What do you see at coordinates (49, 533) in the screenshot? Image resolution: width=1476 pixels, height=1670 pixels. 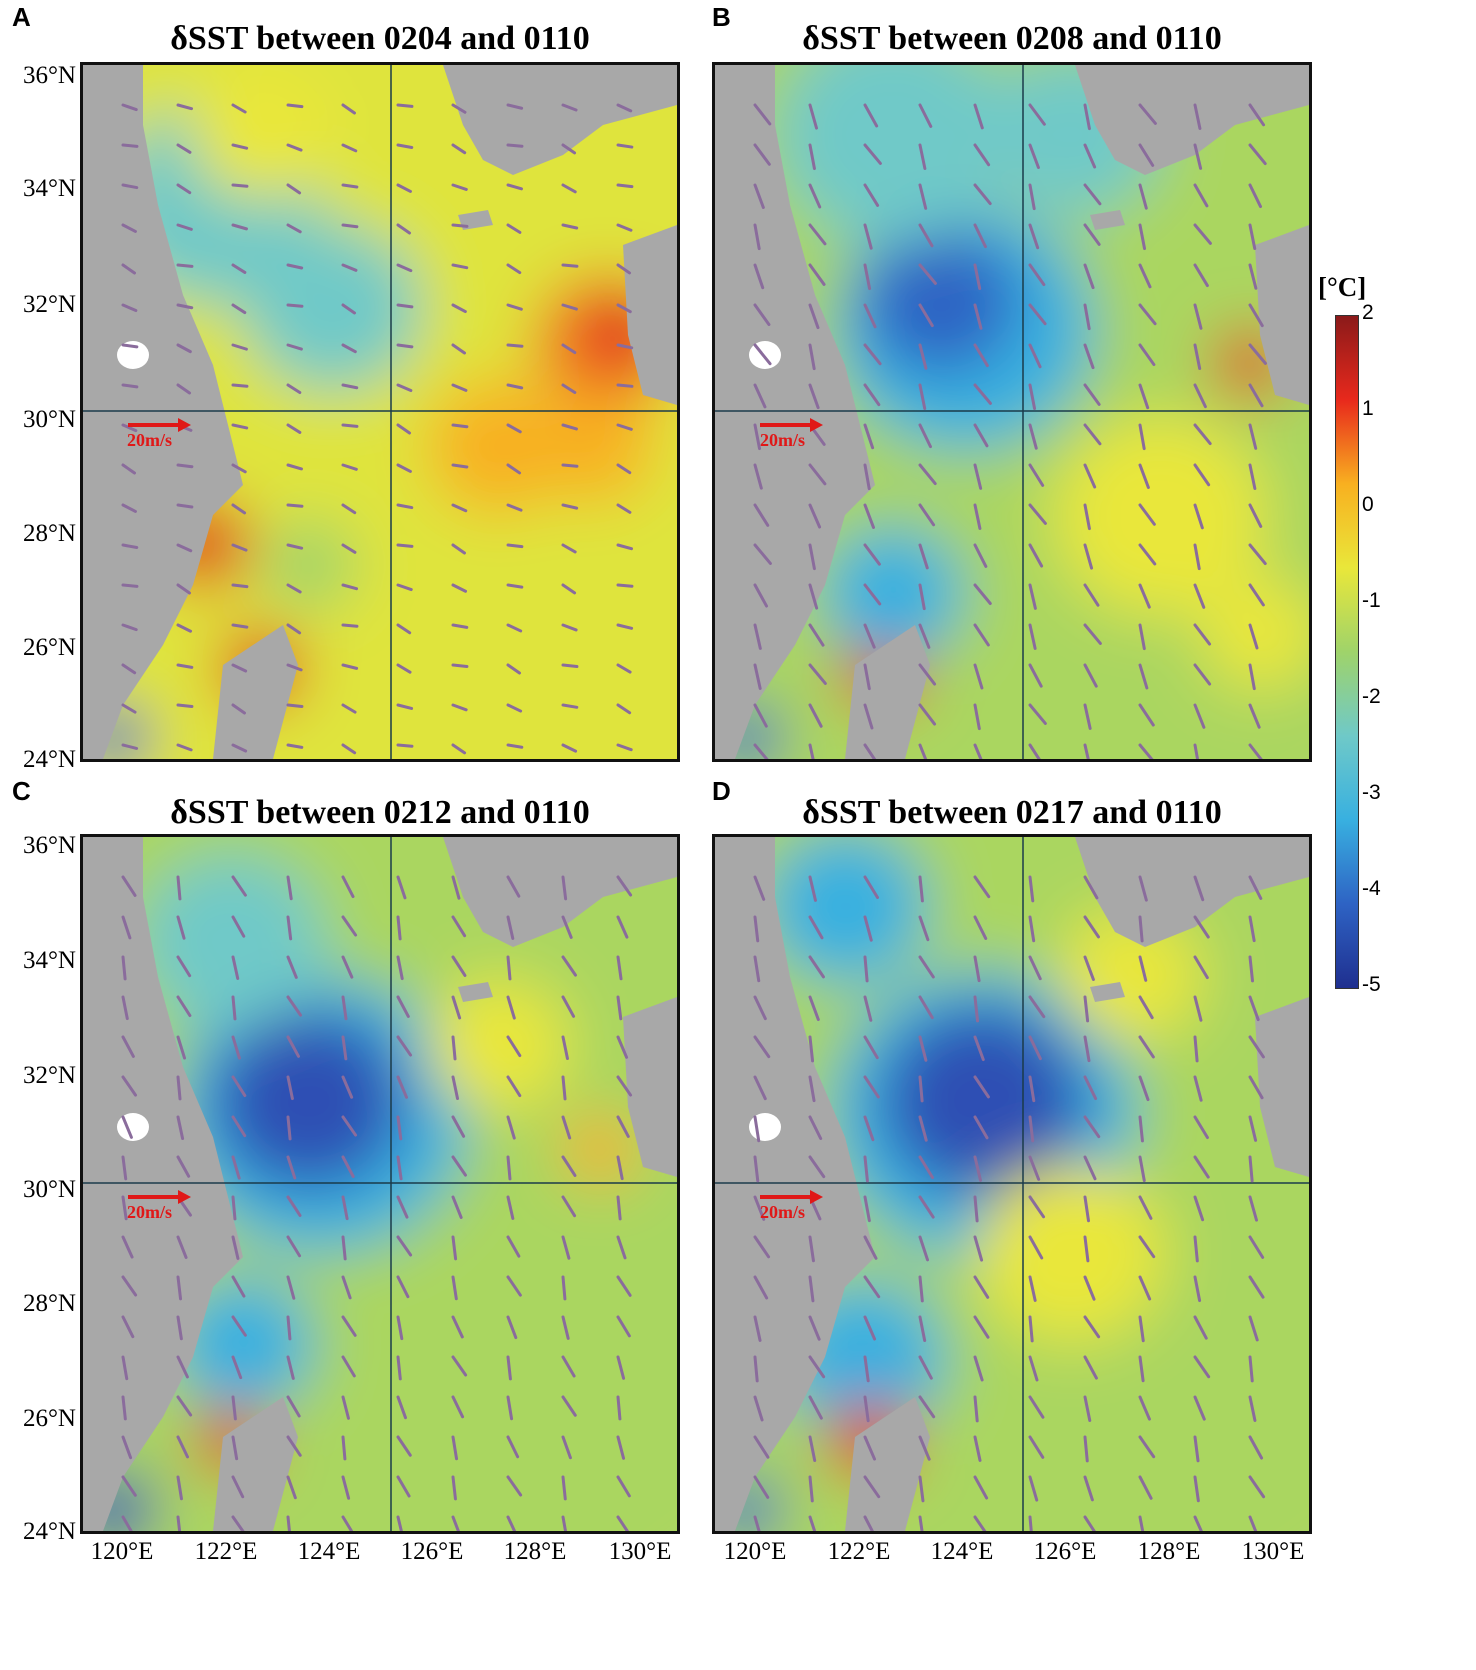 I see `lat-label-28n-top: 28°N` at bounding box center [49, 533].